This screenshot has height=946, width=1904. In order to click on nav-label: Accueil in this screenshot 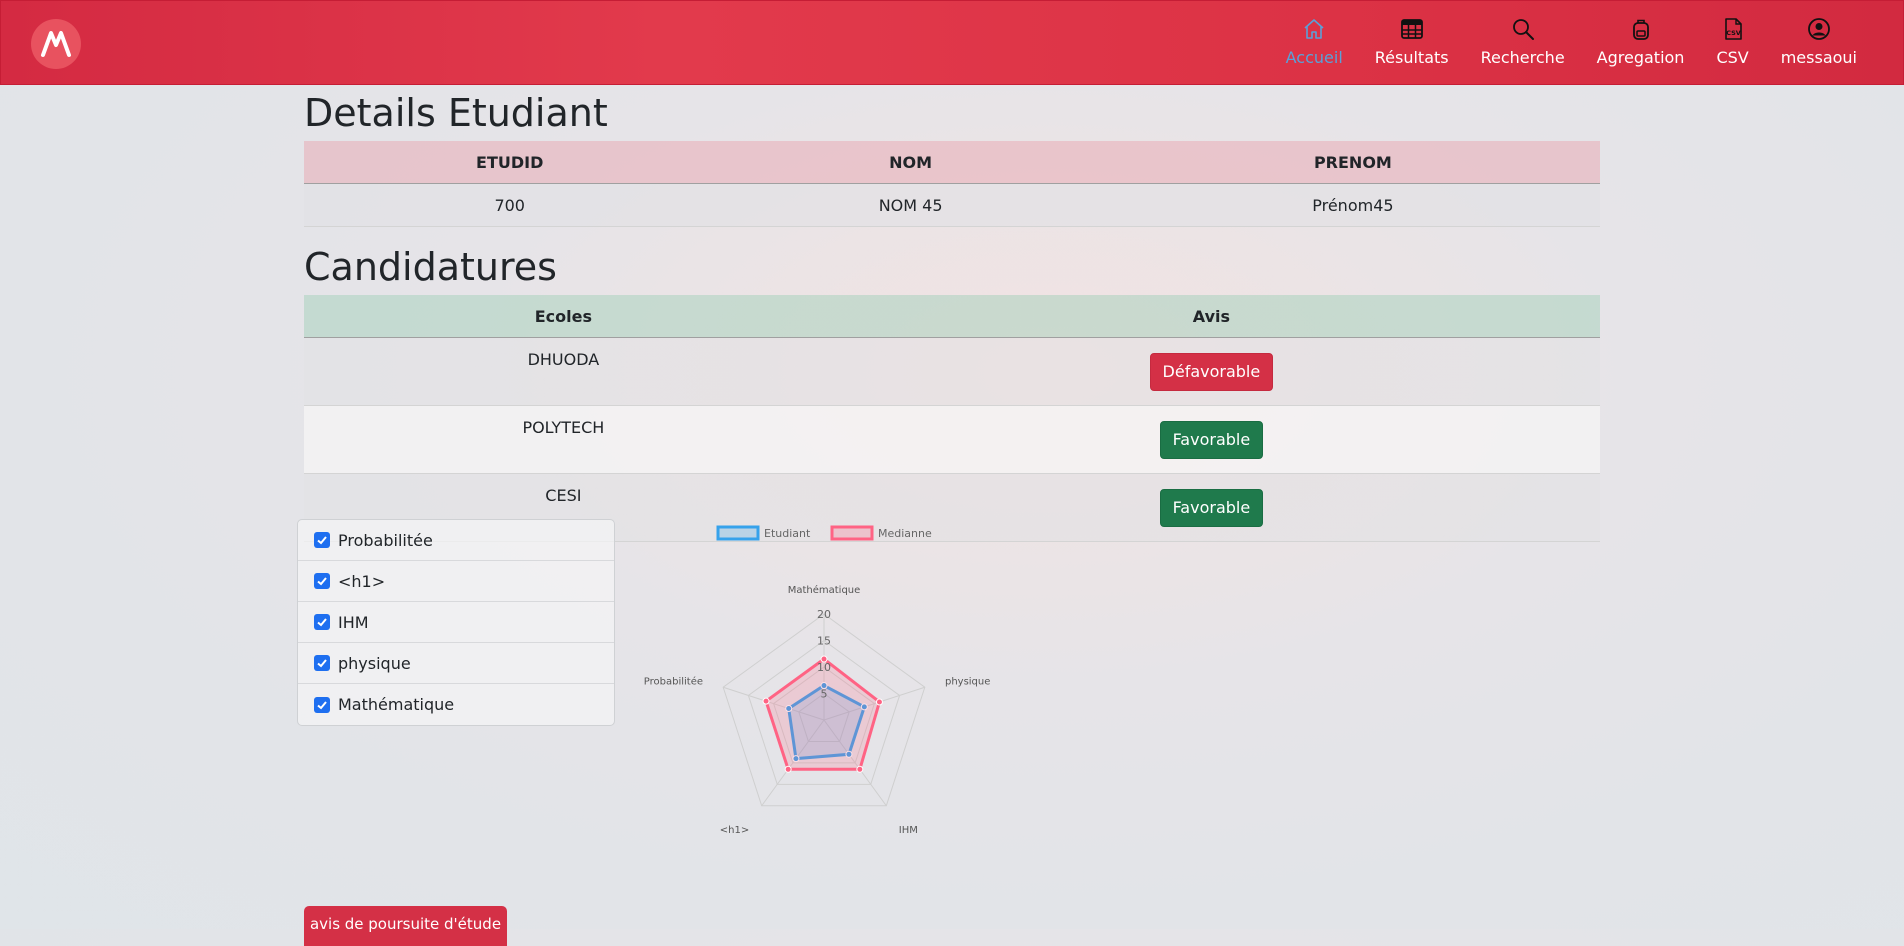, I will do `click(1314, 57)`.